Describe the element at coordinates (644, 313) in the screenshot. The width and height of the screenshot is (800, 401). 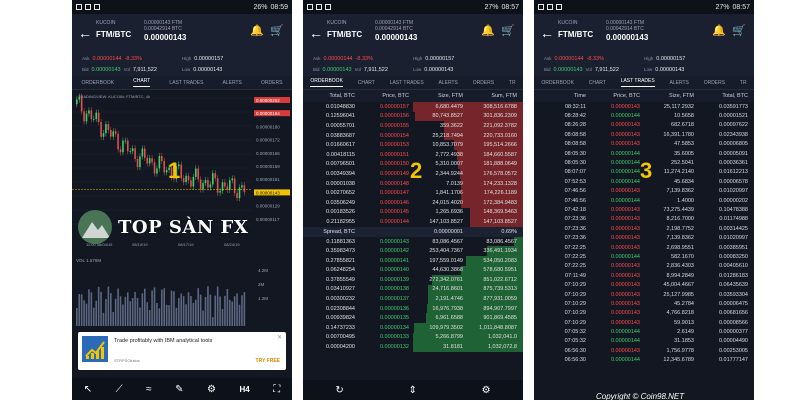
I see `trade-row: 07:10:29 0.00000143 4,766.8218 0.00681656` at that location.